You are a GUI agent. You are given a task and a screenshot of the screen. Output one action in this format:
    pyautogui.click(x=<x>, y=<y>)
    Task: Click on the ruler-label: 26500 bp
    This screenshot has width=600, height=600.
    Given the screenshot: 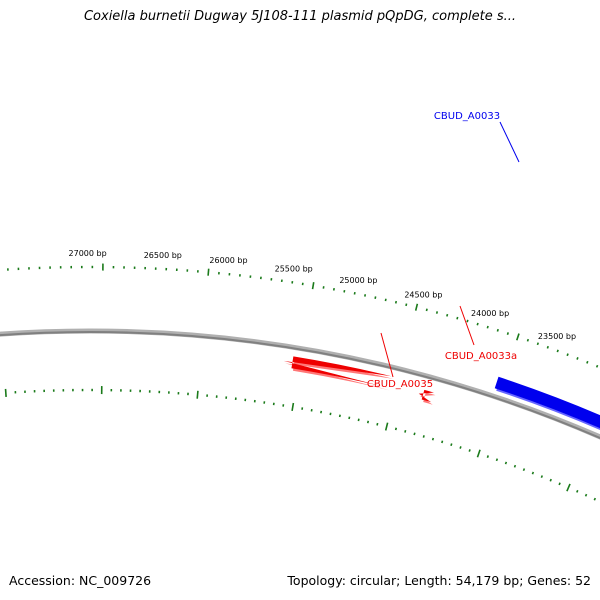 What is the action you would take?
    pyautogui.click(x=163, y=255)
    